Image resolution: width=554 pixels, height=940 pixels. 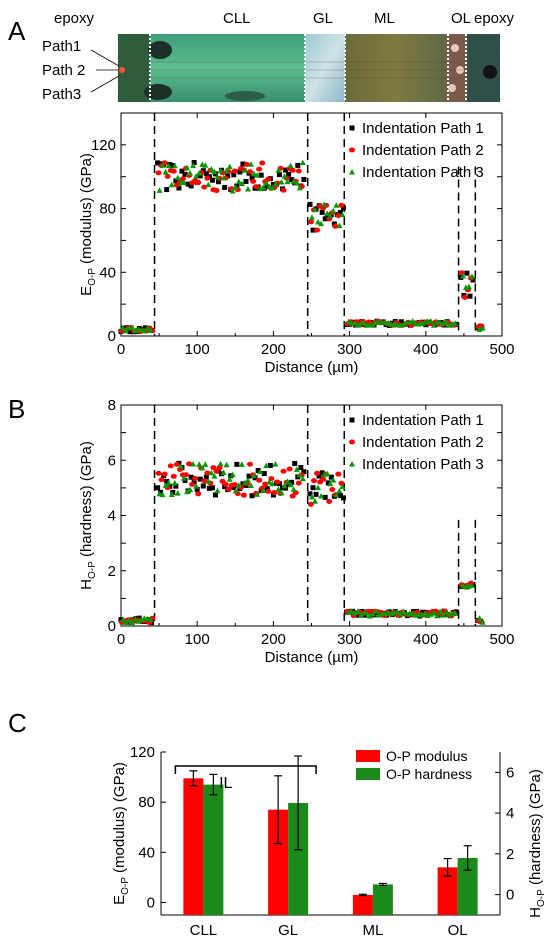 I want to click on bar-o-p-modulus, so click(x=193, y=846).